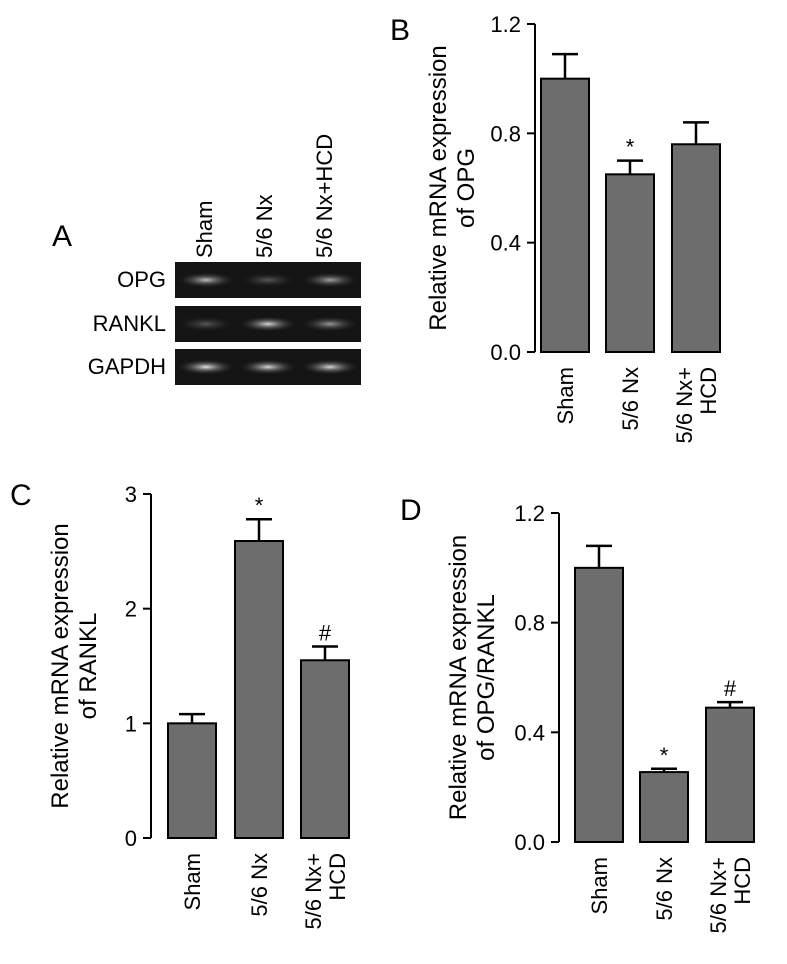 The width and height of the screenshot is (787, 964). I want to click on panel-c-y-tick-label: 3, so click(131, 494).